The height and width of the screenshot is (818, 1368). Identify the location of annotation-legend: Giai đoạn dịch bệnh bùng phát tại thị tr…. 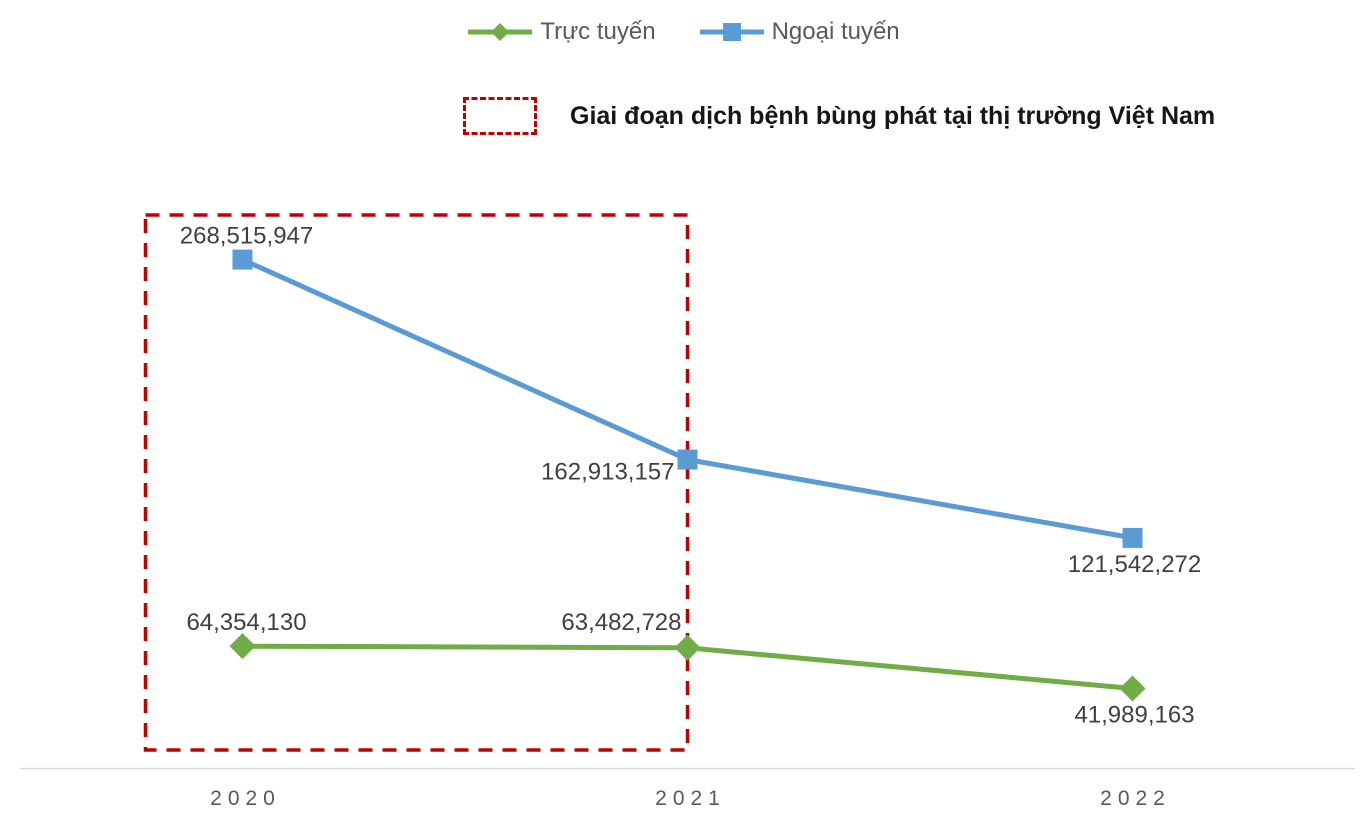
(839, 116).